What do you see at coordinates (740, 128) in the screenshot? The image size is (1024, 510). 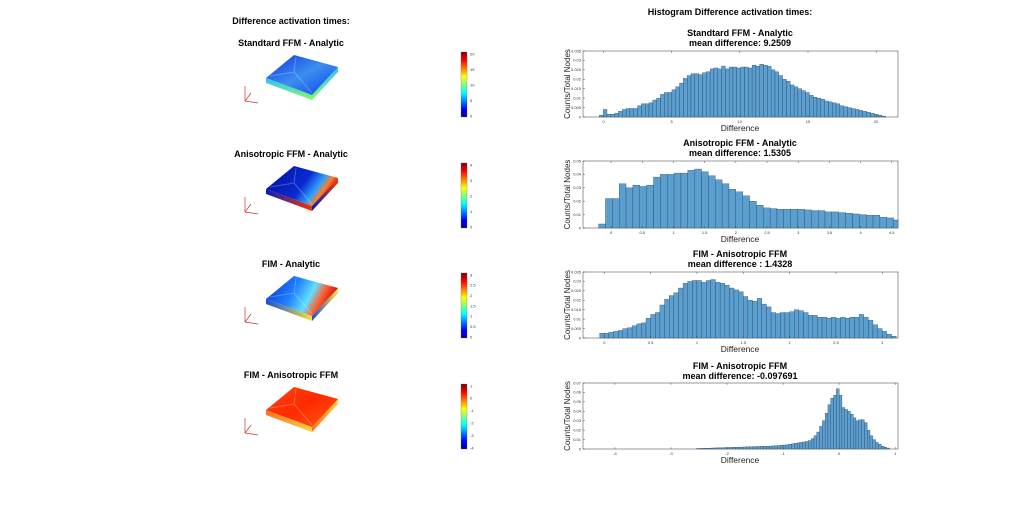 I see `x-axis-label: Difference` at bounding box center [740, 128].